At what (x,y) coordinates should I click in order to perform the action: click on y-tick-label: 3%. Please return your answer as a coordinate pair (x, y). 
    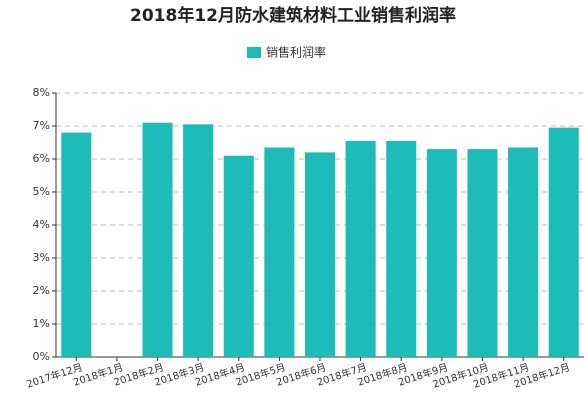
    Looking at the image, I should click on (41, 257).